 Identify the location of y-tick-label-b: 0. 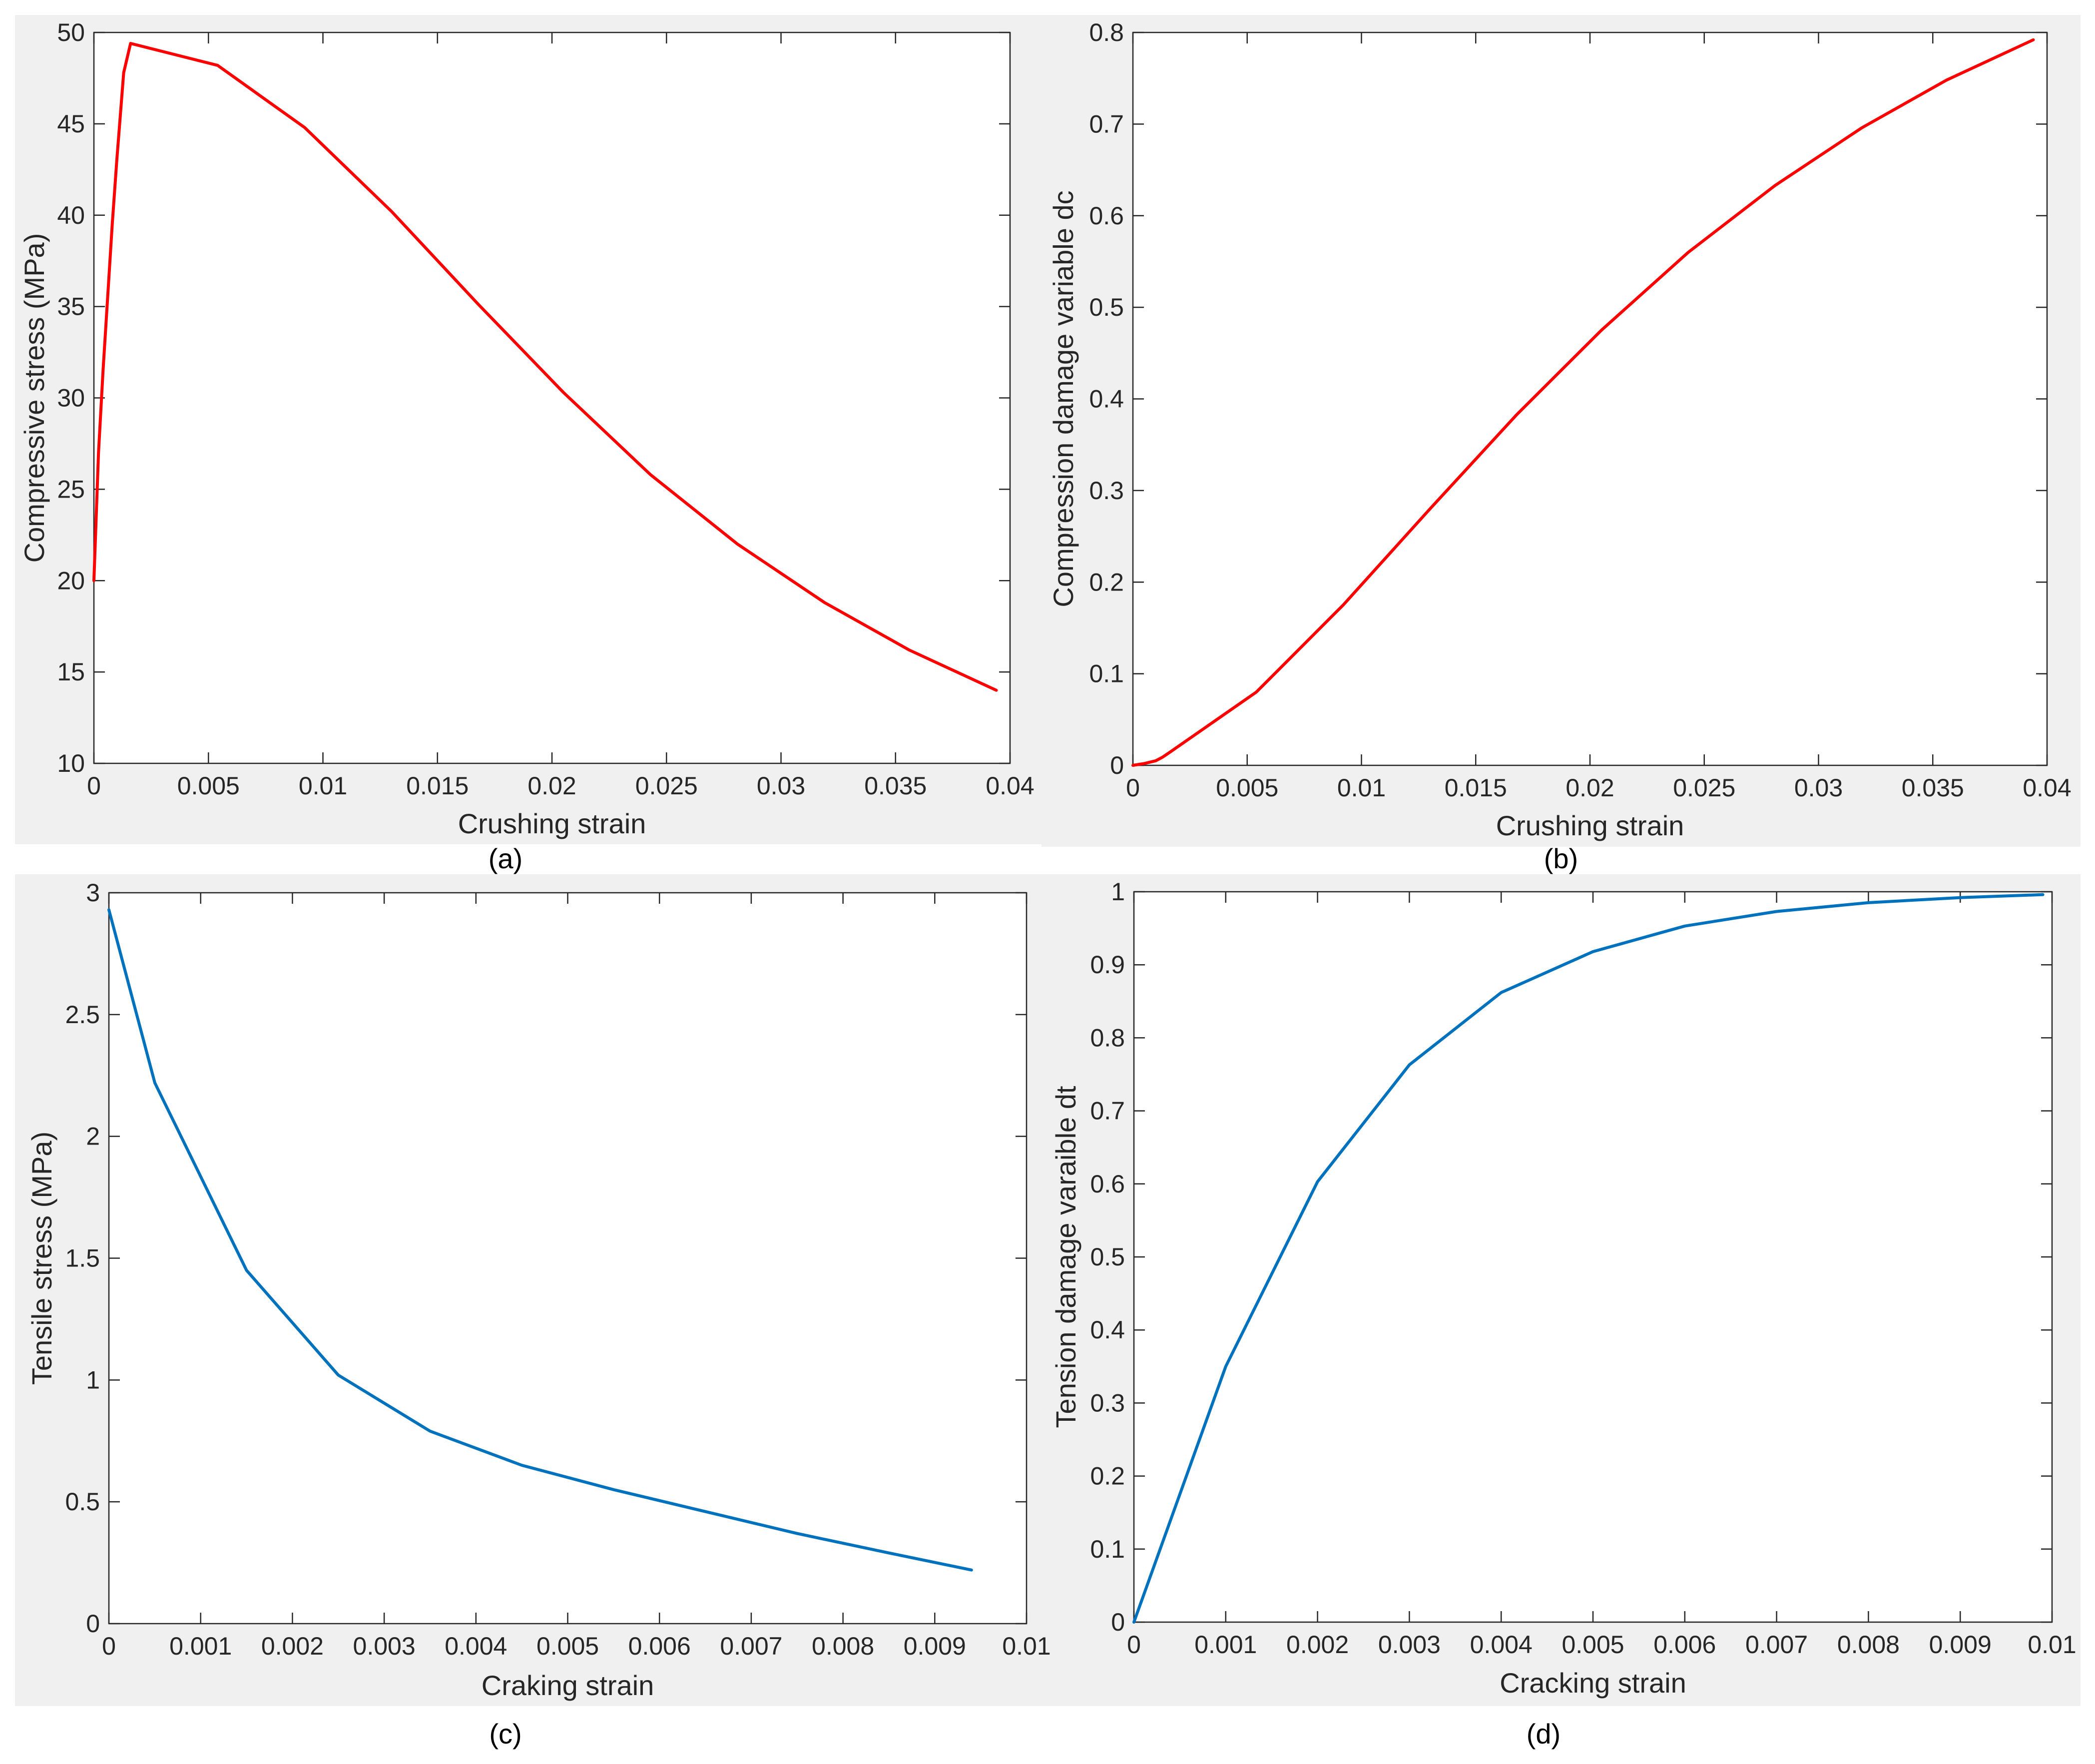
(1117, 765).